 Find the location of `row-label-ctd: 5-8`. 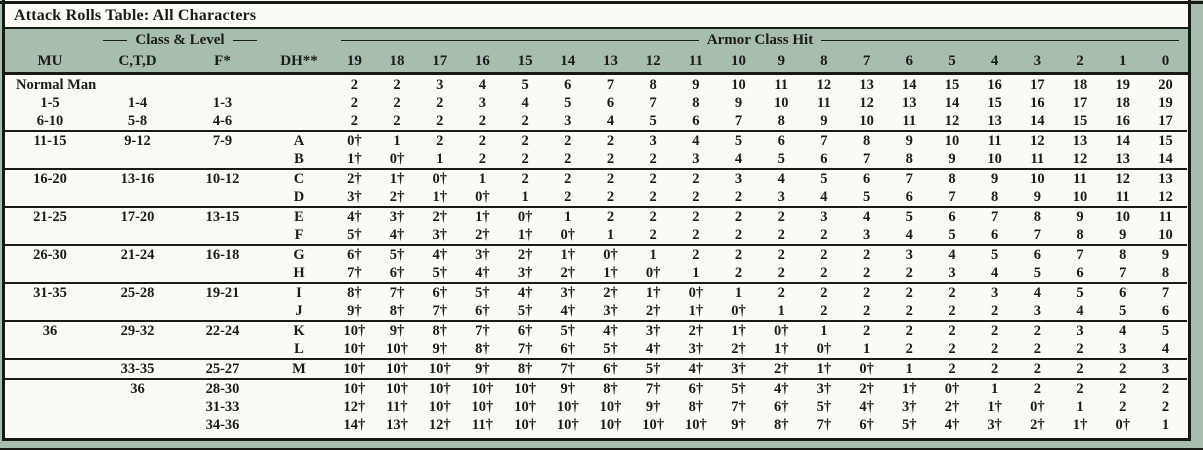

row-label-ctd: 5-8 is located at coordinates (137, 120).